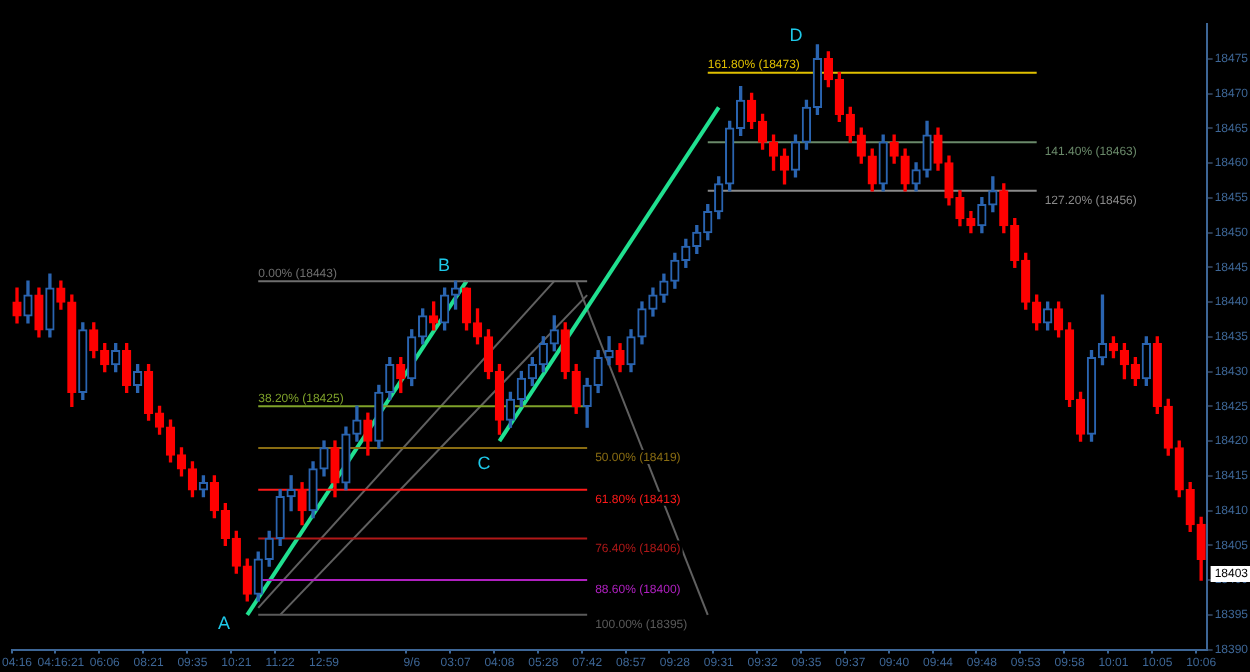 The width and height of the screenshot is (1250, 672). I want to click on annotation: A, so click(224, 622).